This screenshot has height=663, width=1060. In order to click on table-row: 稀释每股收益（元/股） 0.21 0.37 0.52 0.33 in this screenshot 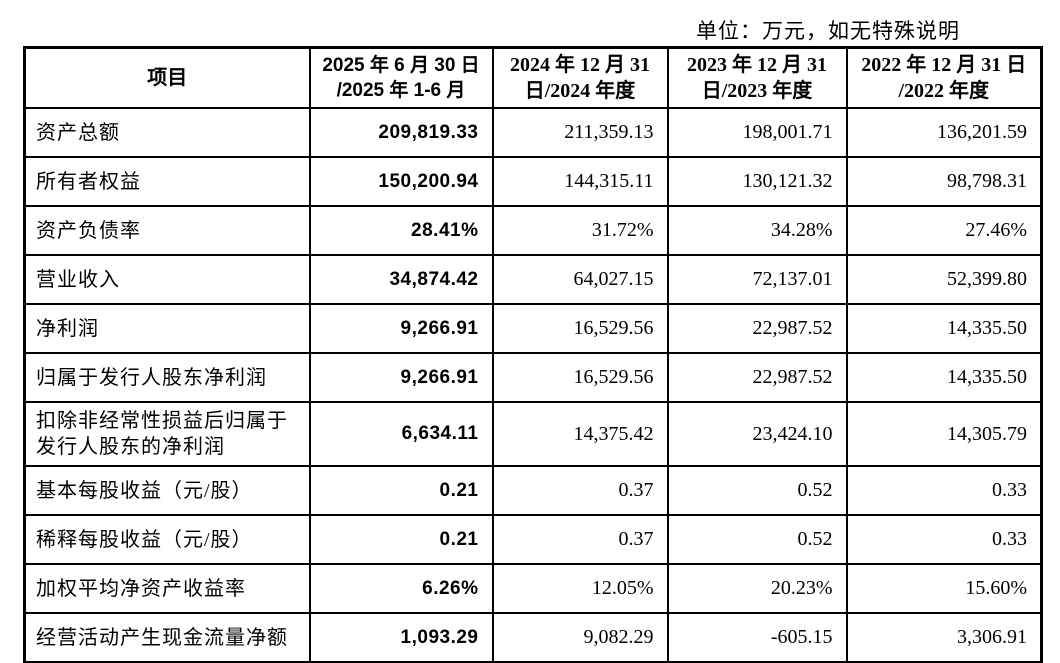, I will do `click(533, 539)`.